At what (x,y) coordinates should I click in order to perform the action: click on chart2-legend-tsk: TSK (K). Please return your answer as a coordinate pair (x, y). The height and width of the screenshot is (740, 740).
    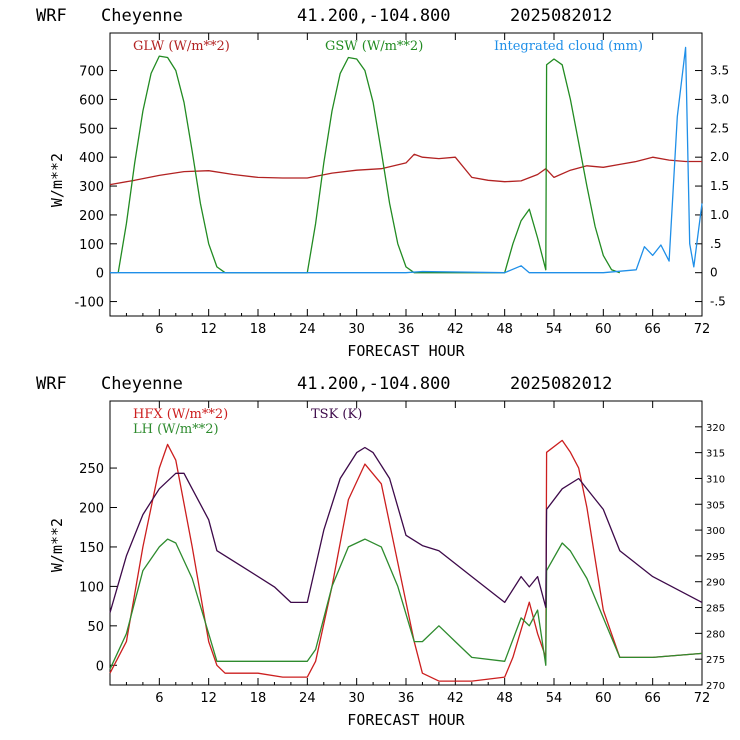
    Looking at the image, I should click on (336, 414).